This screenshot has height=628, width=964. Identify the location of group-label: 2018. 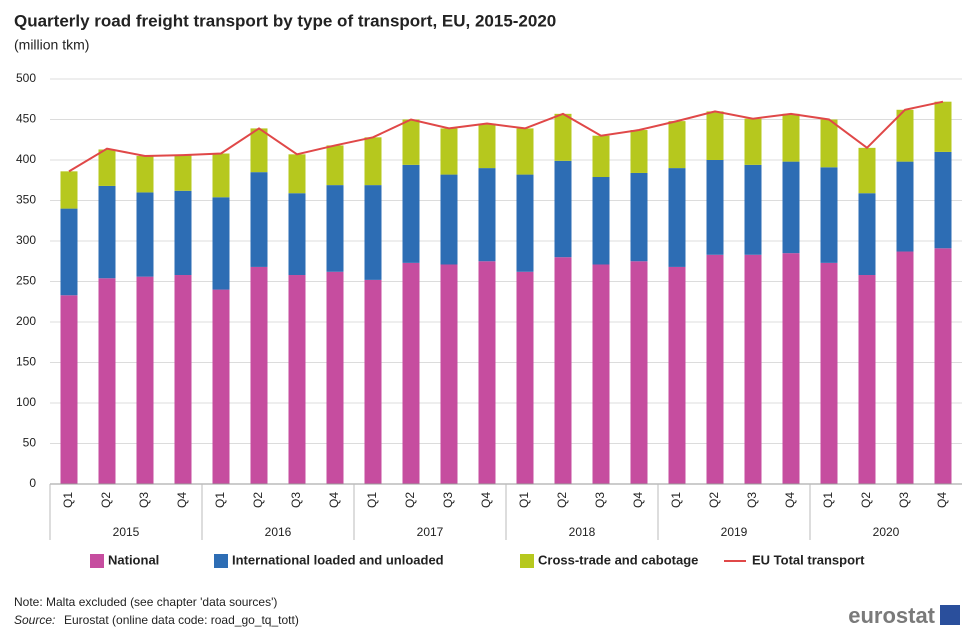
(582, 532).